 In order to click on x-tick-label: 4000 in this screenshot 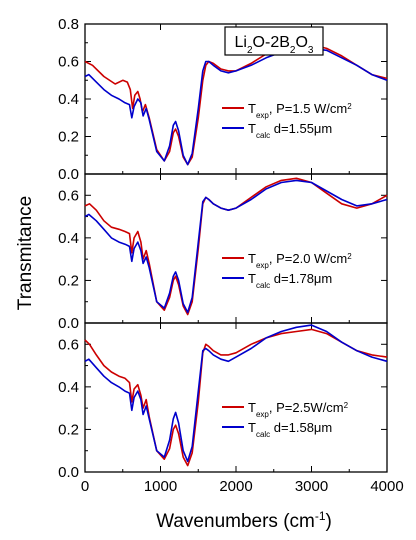, I will do `click(386, 486)`.